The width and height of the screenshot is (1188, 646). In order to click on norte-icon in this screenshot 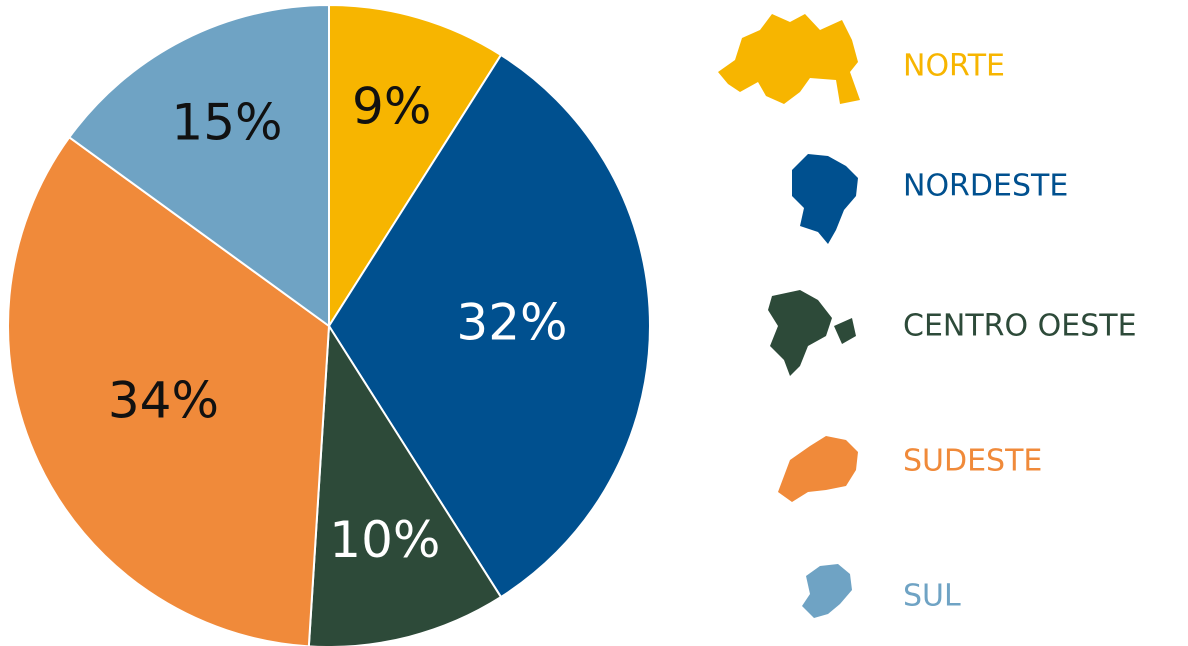, I will do `click(789, 59)`.